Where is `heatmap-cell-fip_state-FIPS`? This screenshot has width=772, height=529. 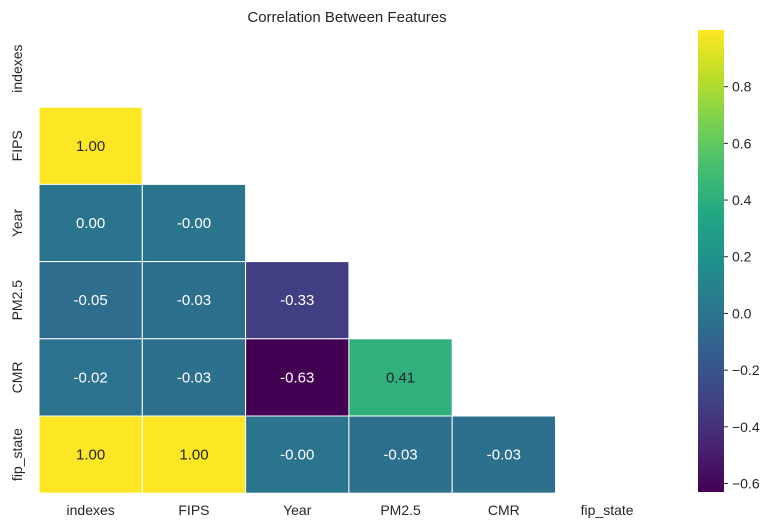
heatmap-cell-fip_state-FIPS is located at coordinates (194, 454).